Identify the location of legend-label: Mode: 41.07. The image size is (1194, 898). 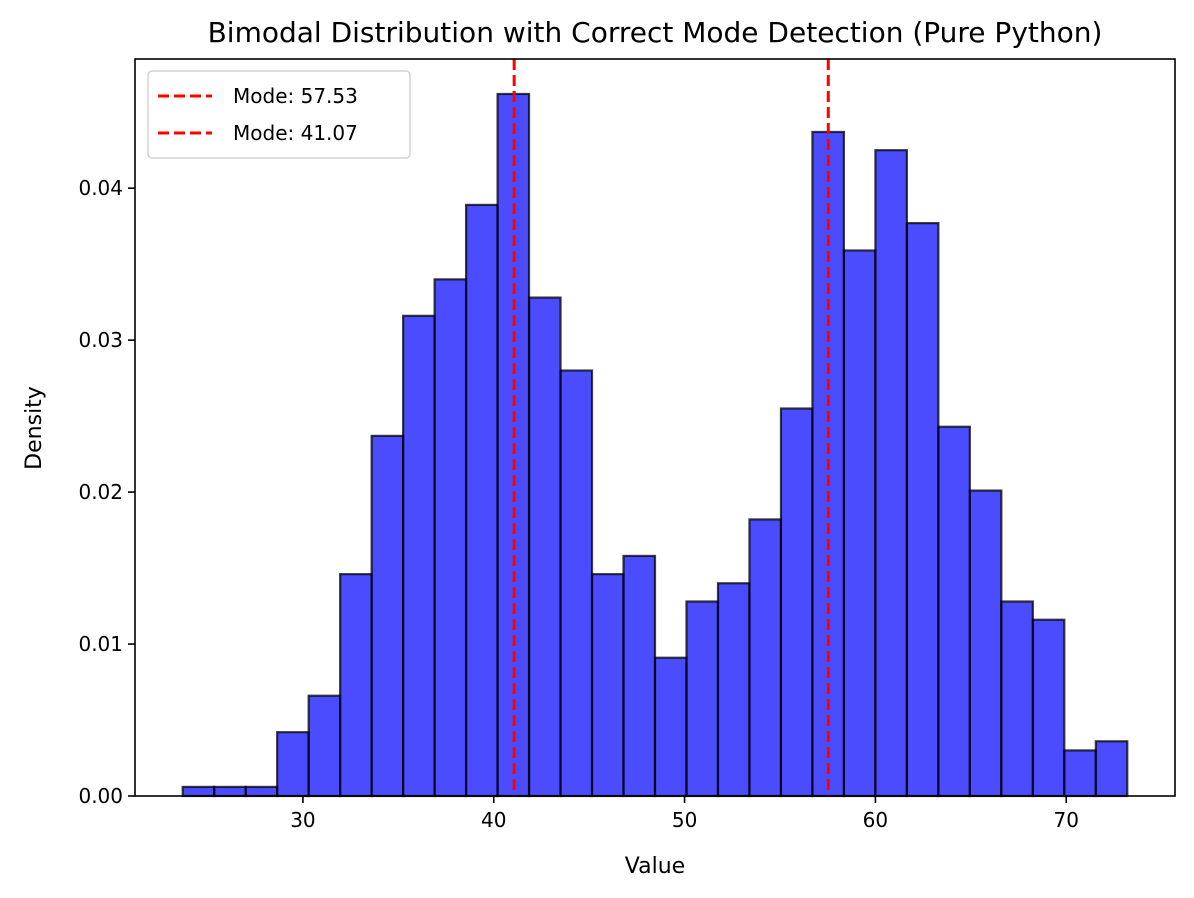
(295, 133).